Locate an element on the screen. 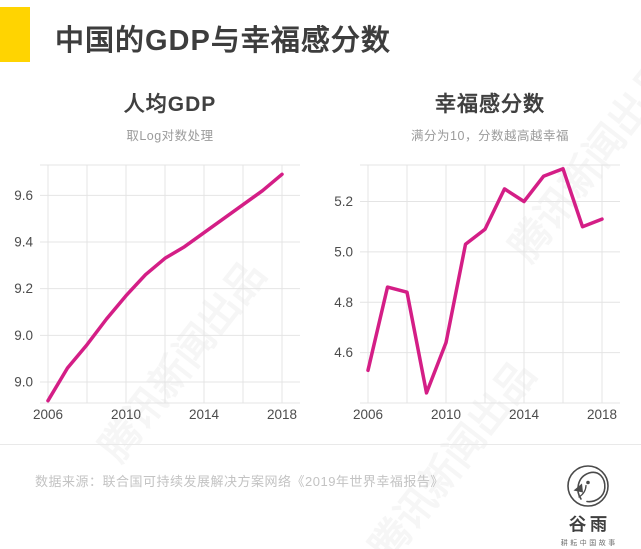  svg-text: 9.4 is located at coordinates (23, 242).